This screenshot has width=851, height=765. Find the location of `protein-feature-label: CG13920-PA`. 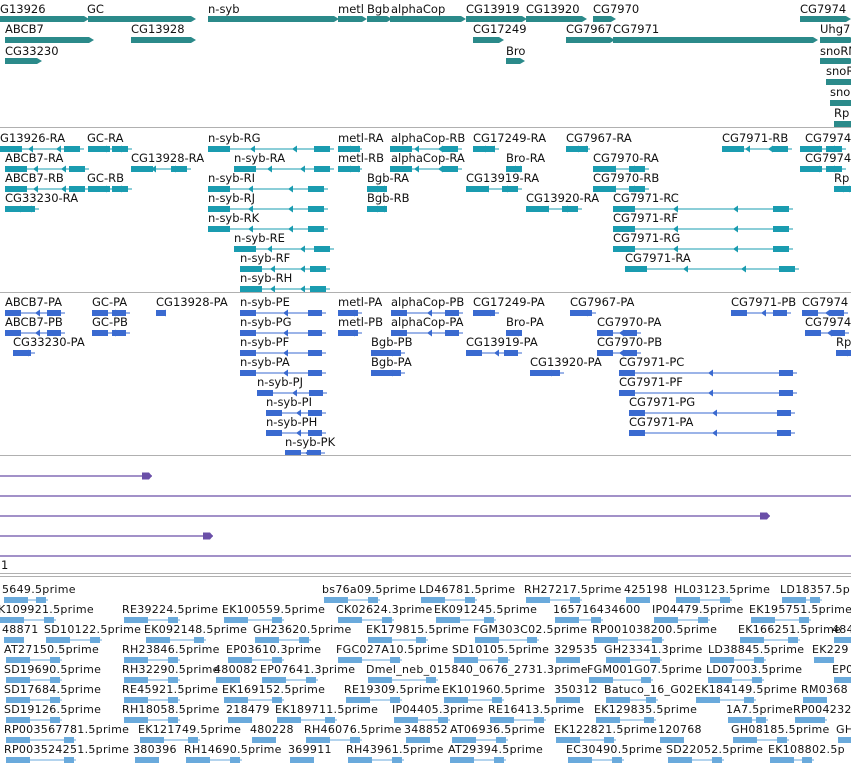

protein-feature-label: CG13920-PA is located at coordinates (566, 362).